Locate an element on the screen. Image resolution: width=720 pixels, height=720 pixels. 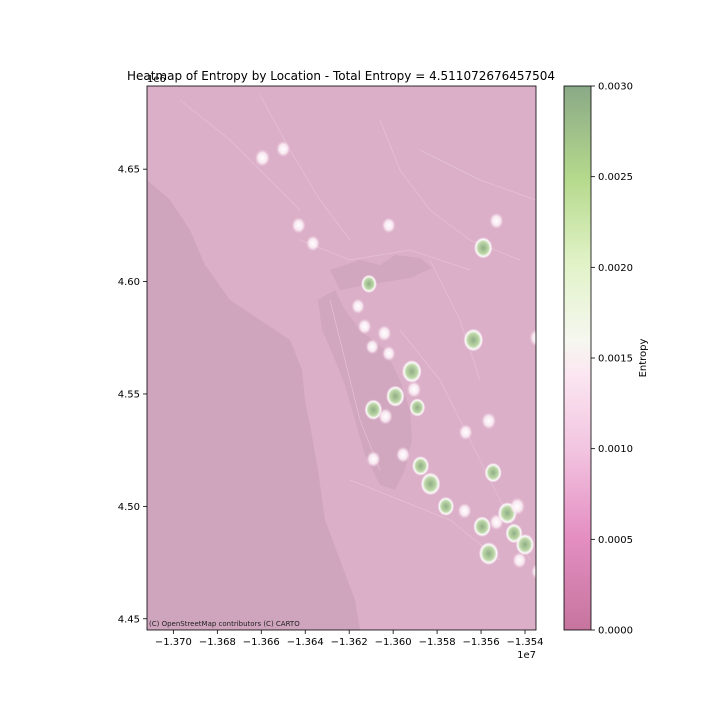
y-tick-label: 4.60 is located at coordinates (129, 282).